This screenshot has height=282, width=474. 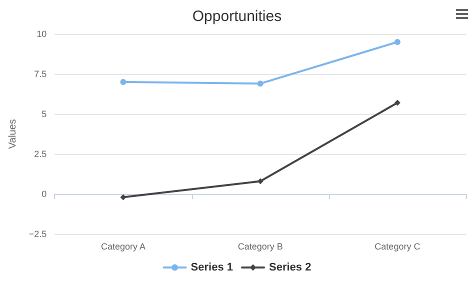 I want to click on y-tick-label: 5, so click(x=44, y=114).